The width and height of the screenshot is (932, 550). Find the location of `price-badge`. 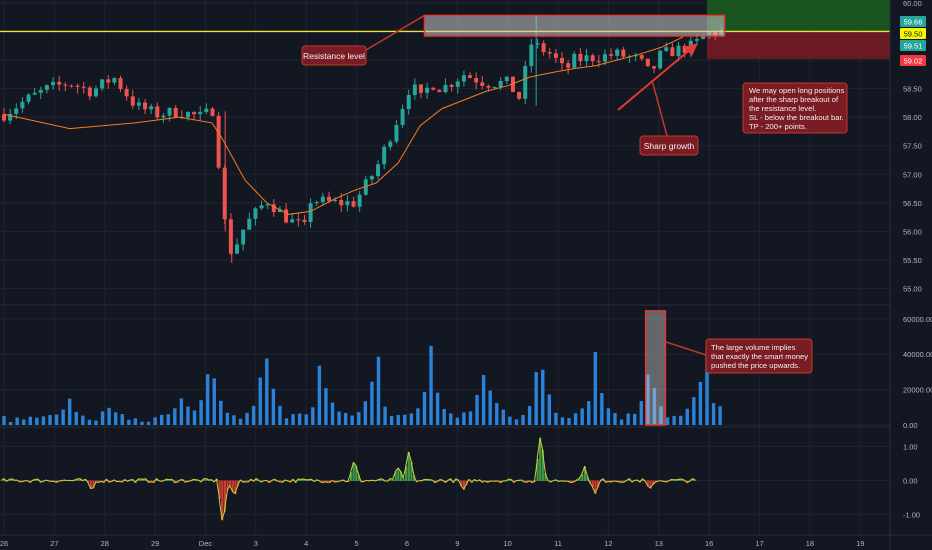

price-badge is located at coordinates (913, 21).